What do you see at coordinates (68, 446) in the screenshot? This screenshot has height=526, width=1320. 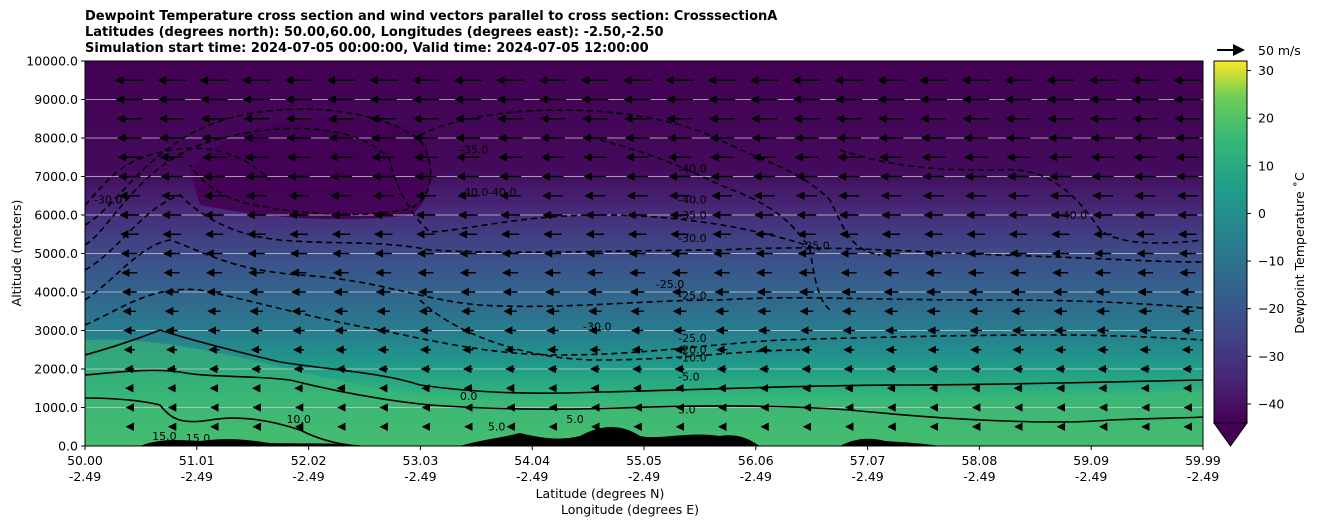 I see `y-tick-label: 0.0` at bounding box center [68, 446].